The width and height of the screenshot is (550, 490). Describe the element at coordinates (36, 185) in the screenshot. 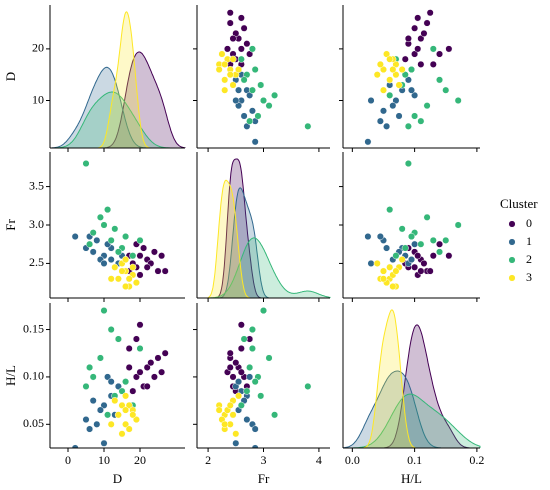

I see `y-tick-label: 3.5` at that location.